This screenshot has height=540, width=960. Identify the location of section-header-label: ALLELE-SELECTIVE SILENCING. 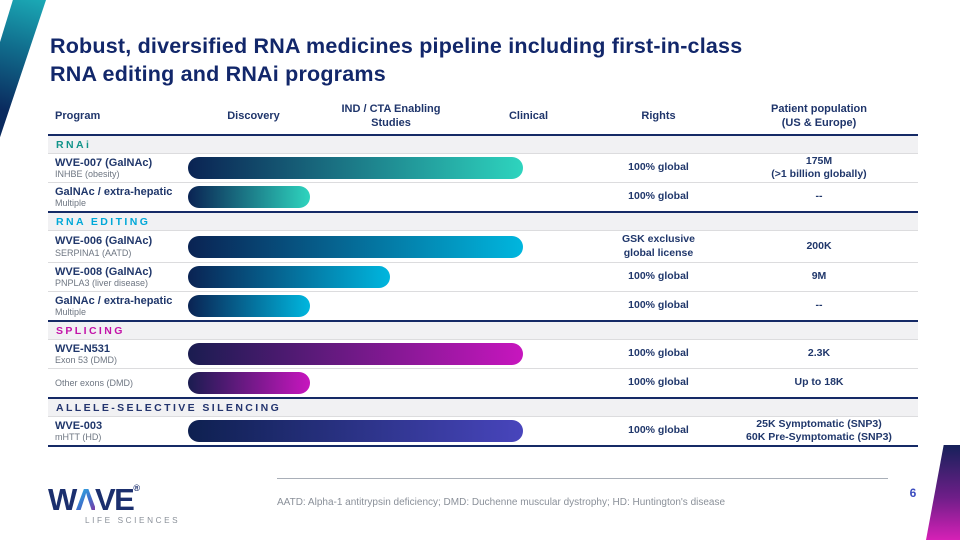
(169, 407).